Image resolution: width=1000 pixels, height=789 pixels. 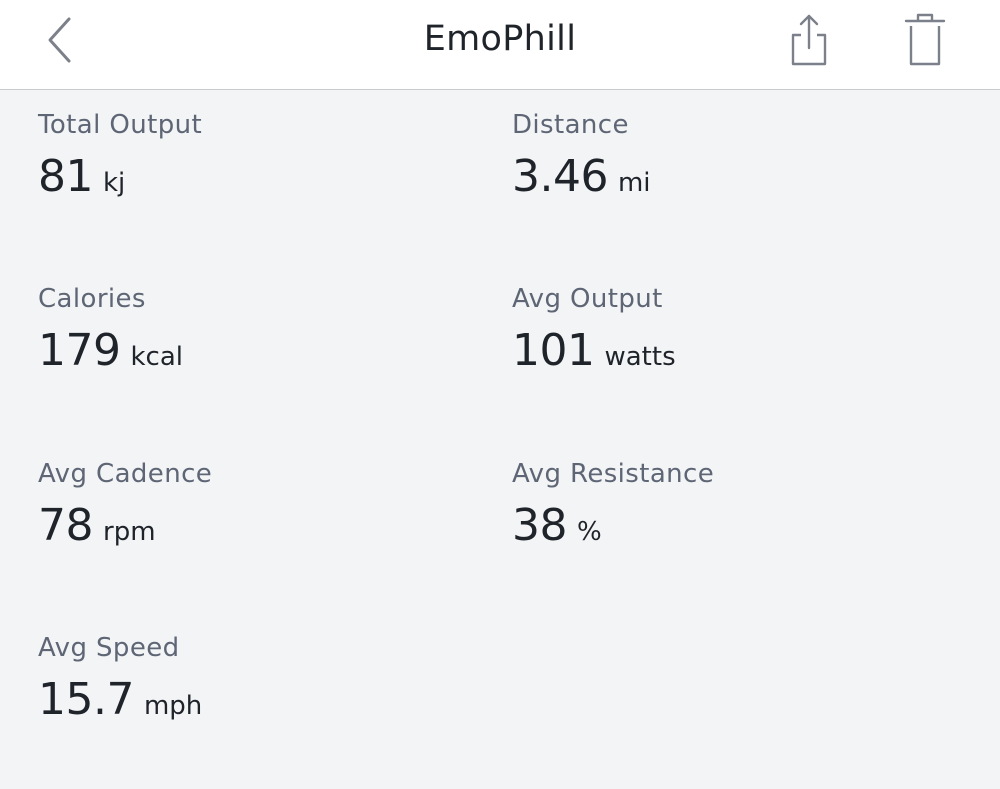 I want to click on stat-distance: Distance 3.46 mi, so click(x=732, y=169).